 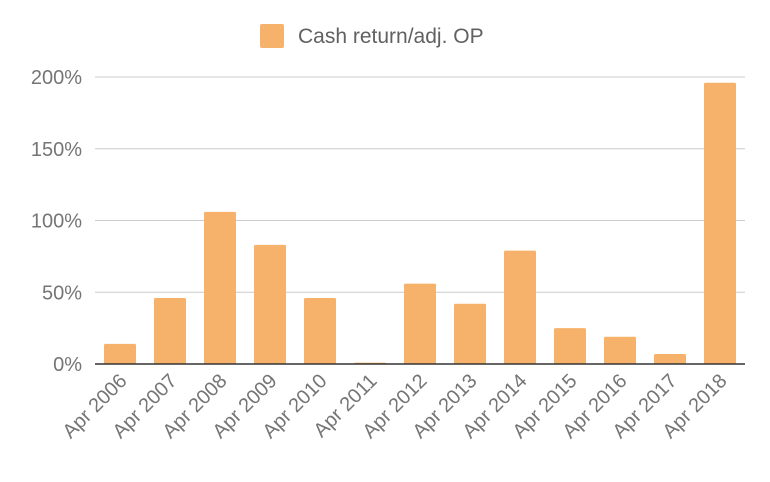 What do you see at coordinates (272, 36) in the screenshot?
I see `legend-swatch` at bounding box center [272, 36].